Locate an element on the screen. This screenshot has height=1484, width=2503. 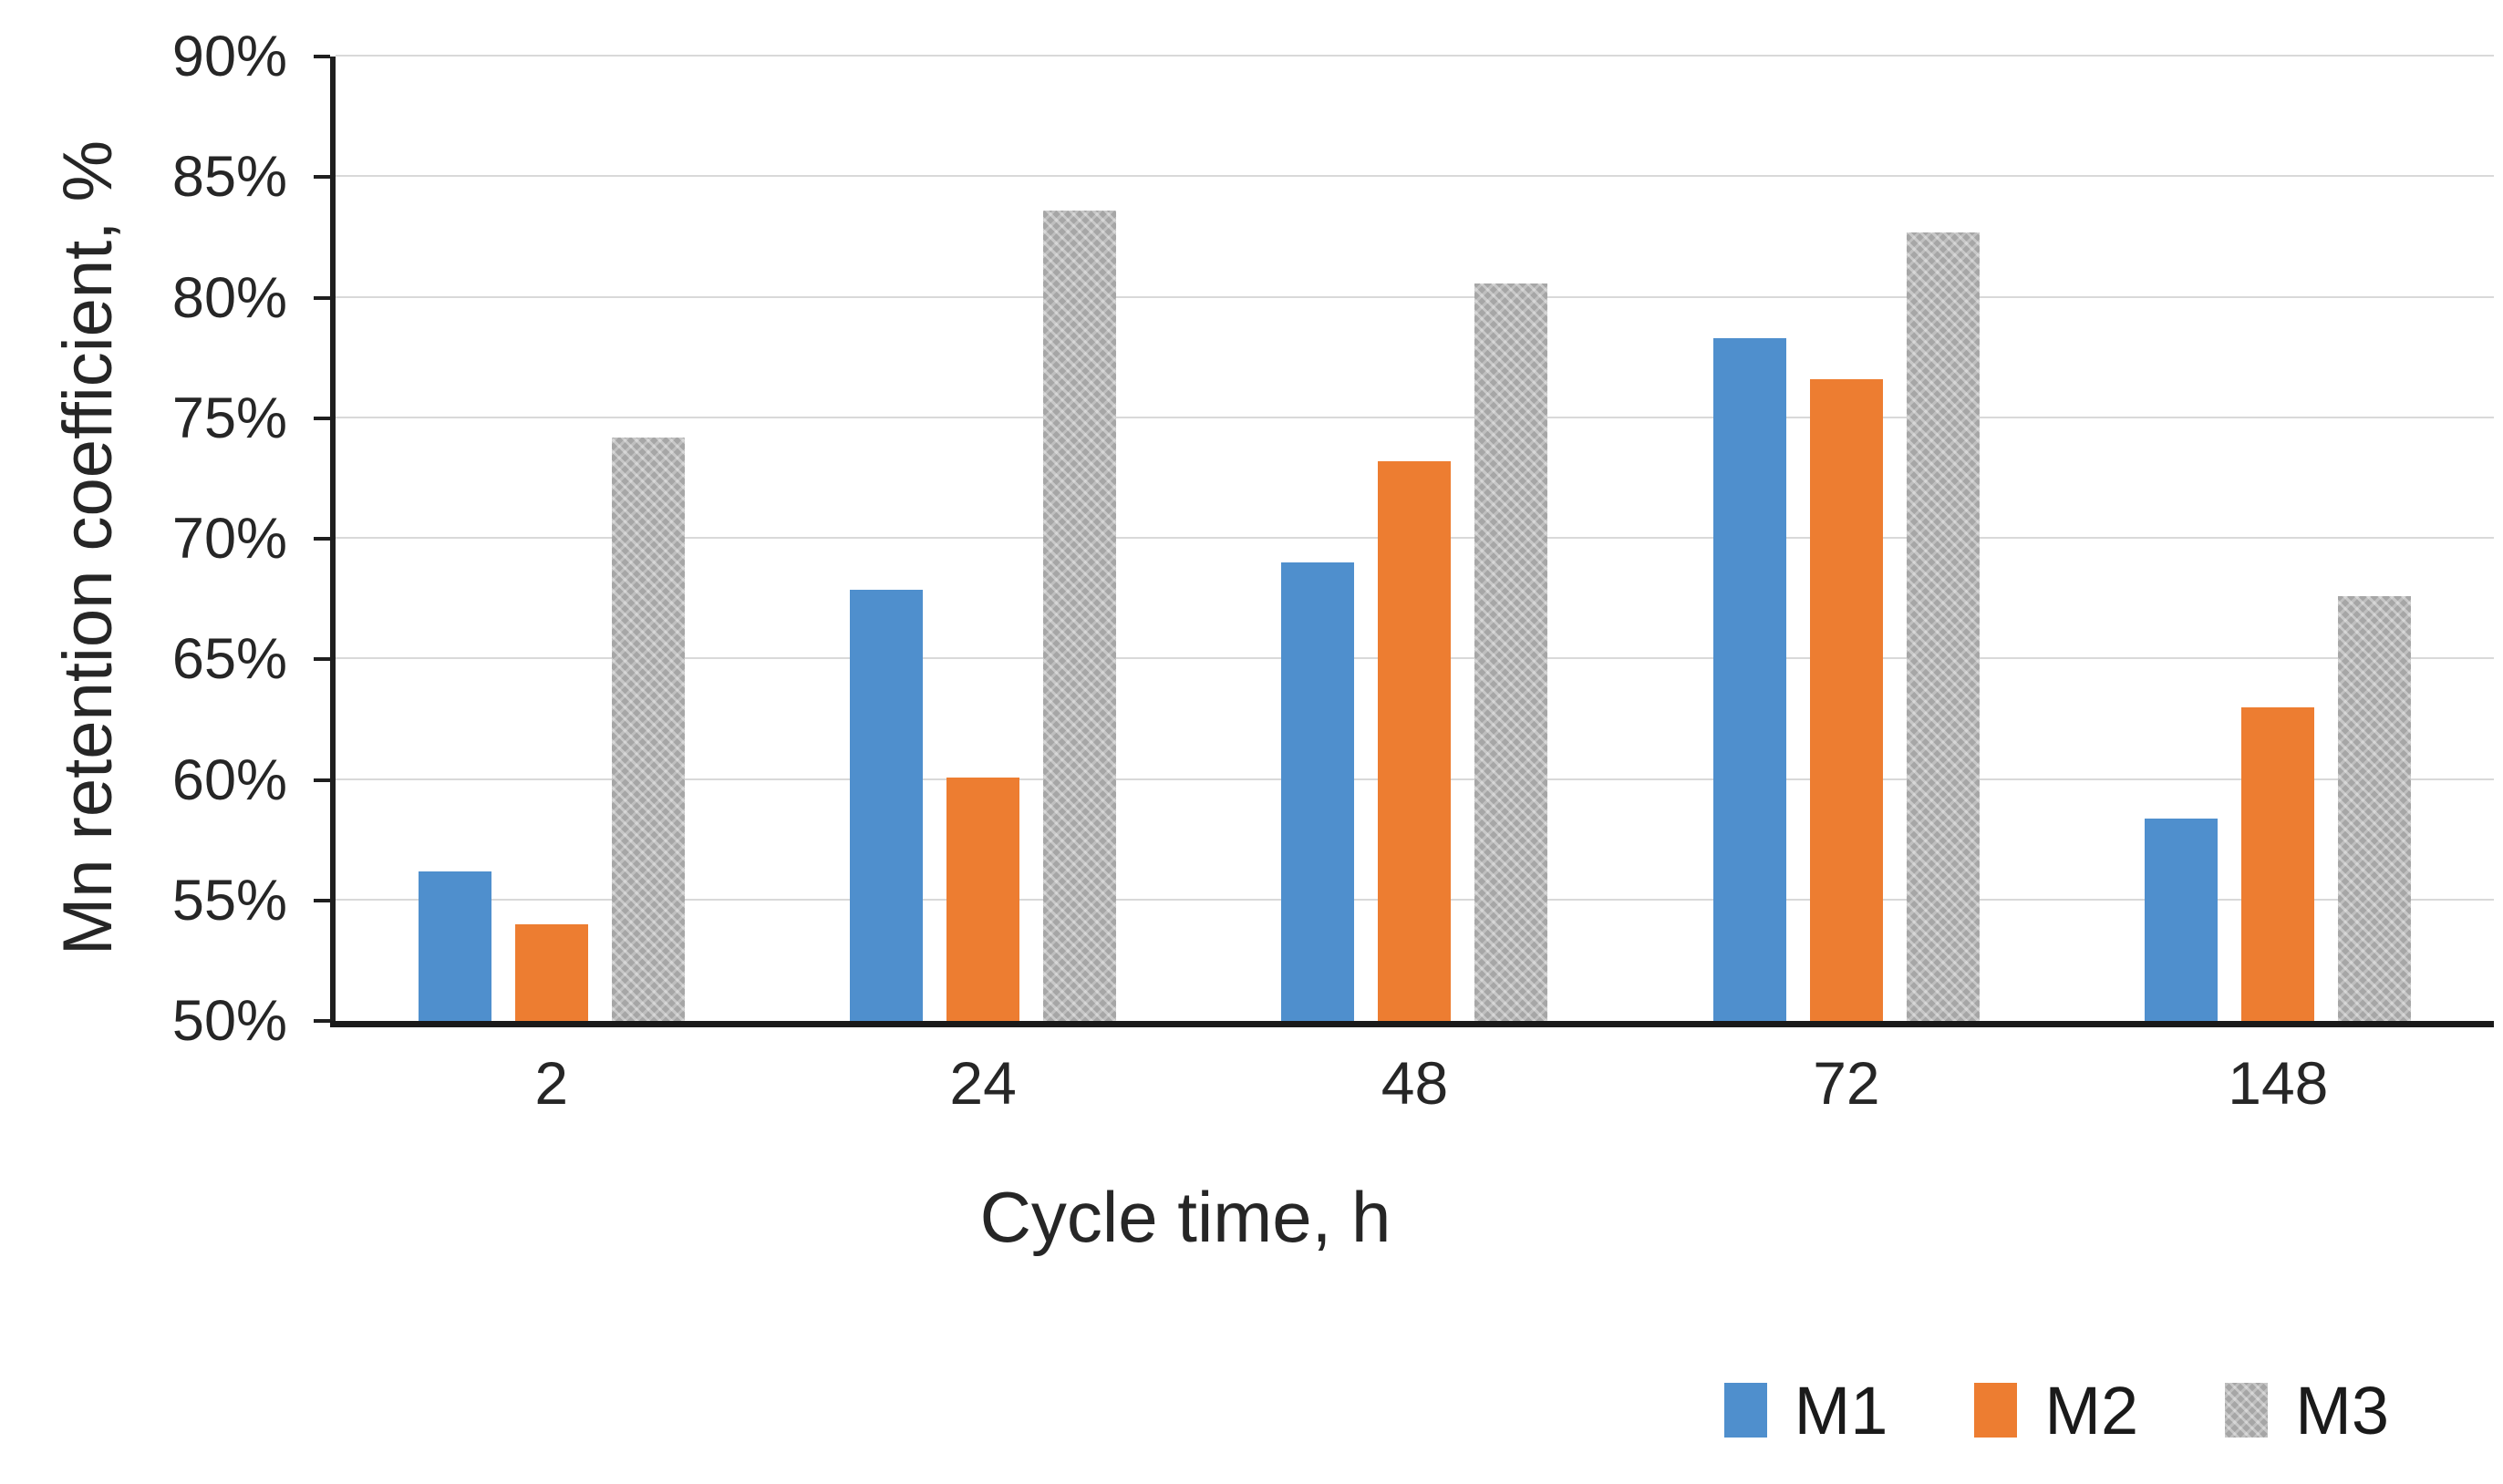
x-axis-tick-labels: 2 24 48 72 148 is located at coordinates (1415, 1084).